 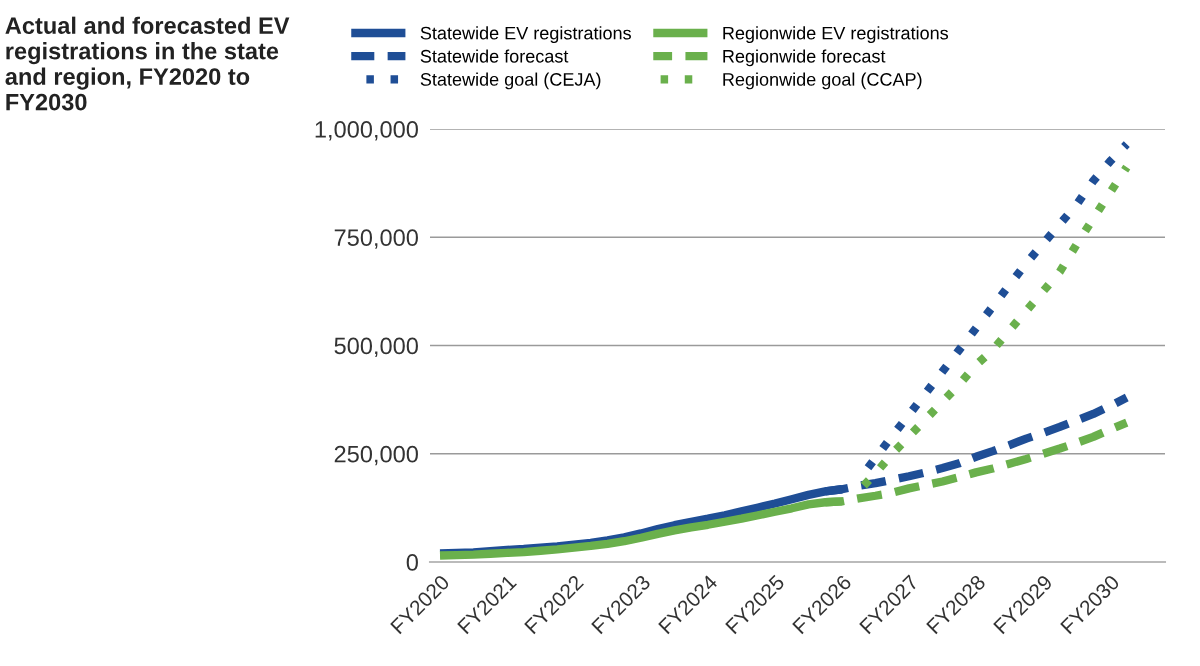 What do you see at coordinates (376, 239) in the screenshot?
I see `y-tick-label: 750,000` at bounding box center [376, 239].